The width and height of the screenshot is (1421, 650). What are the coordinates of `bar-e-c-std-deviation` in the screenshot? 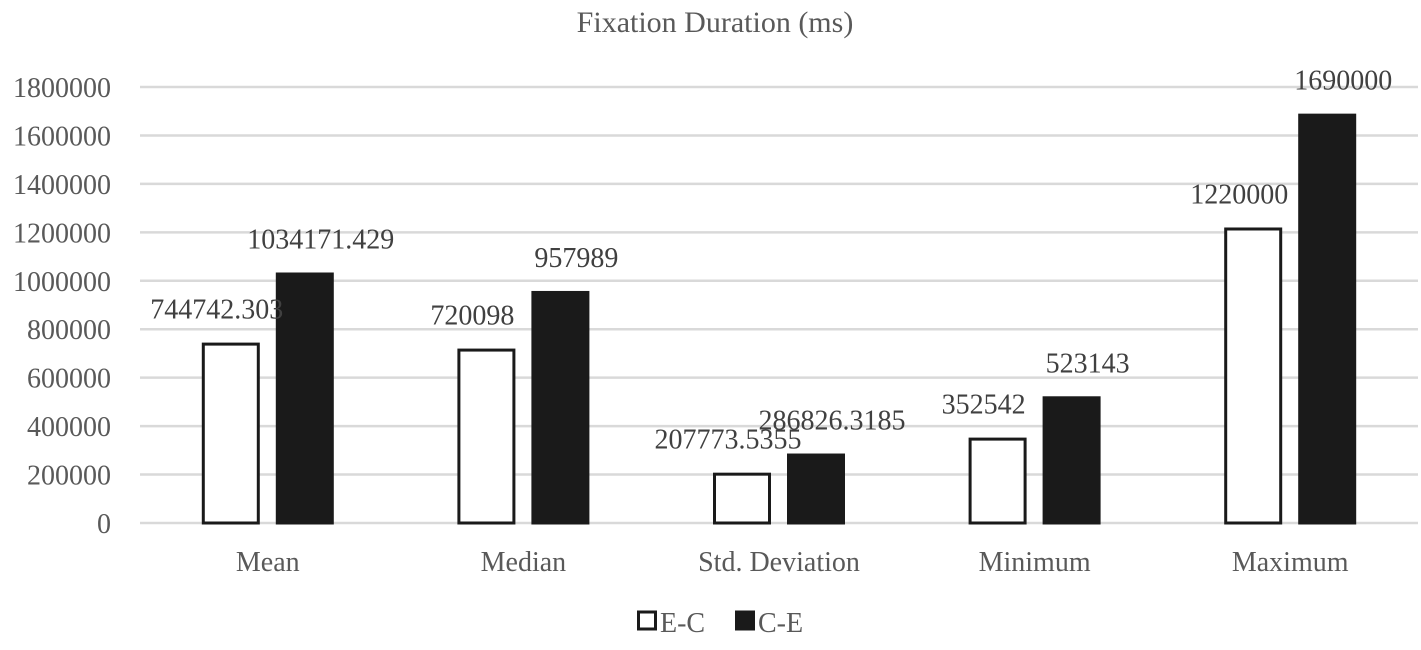 It's located at (742, 498).